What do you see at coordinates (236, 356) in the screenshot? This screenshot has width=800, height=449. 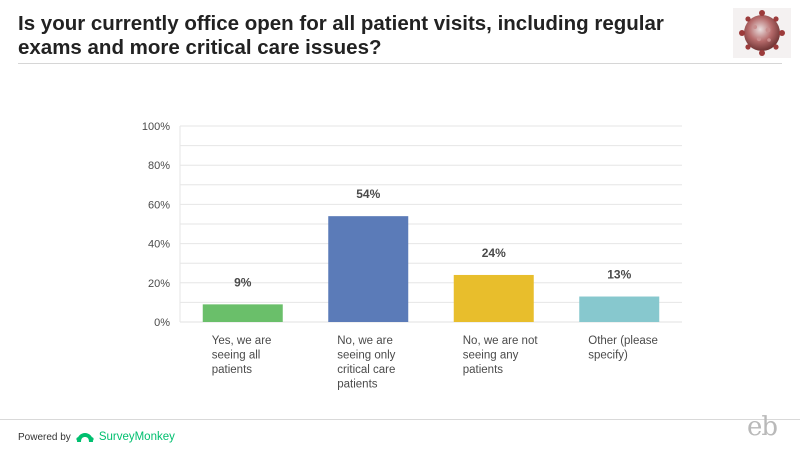 I see `category-label: seeing all` at bounding box center [236, 356].